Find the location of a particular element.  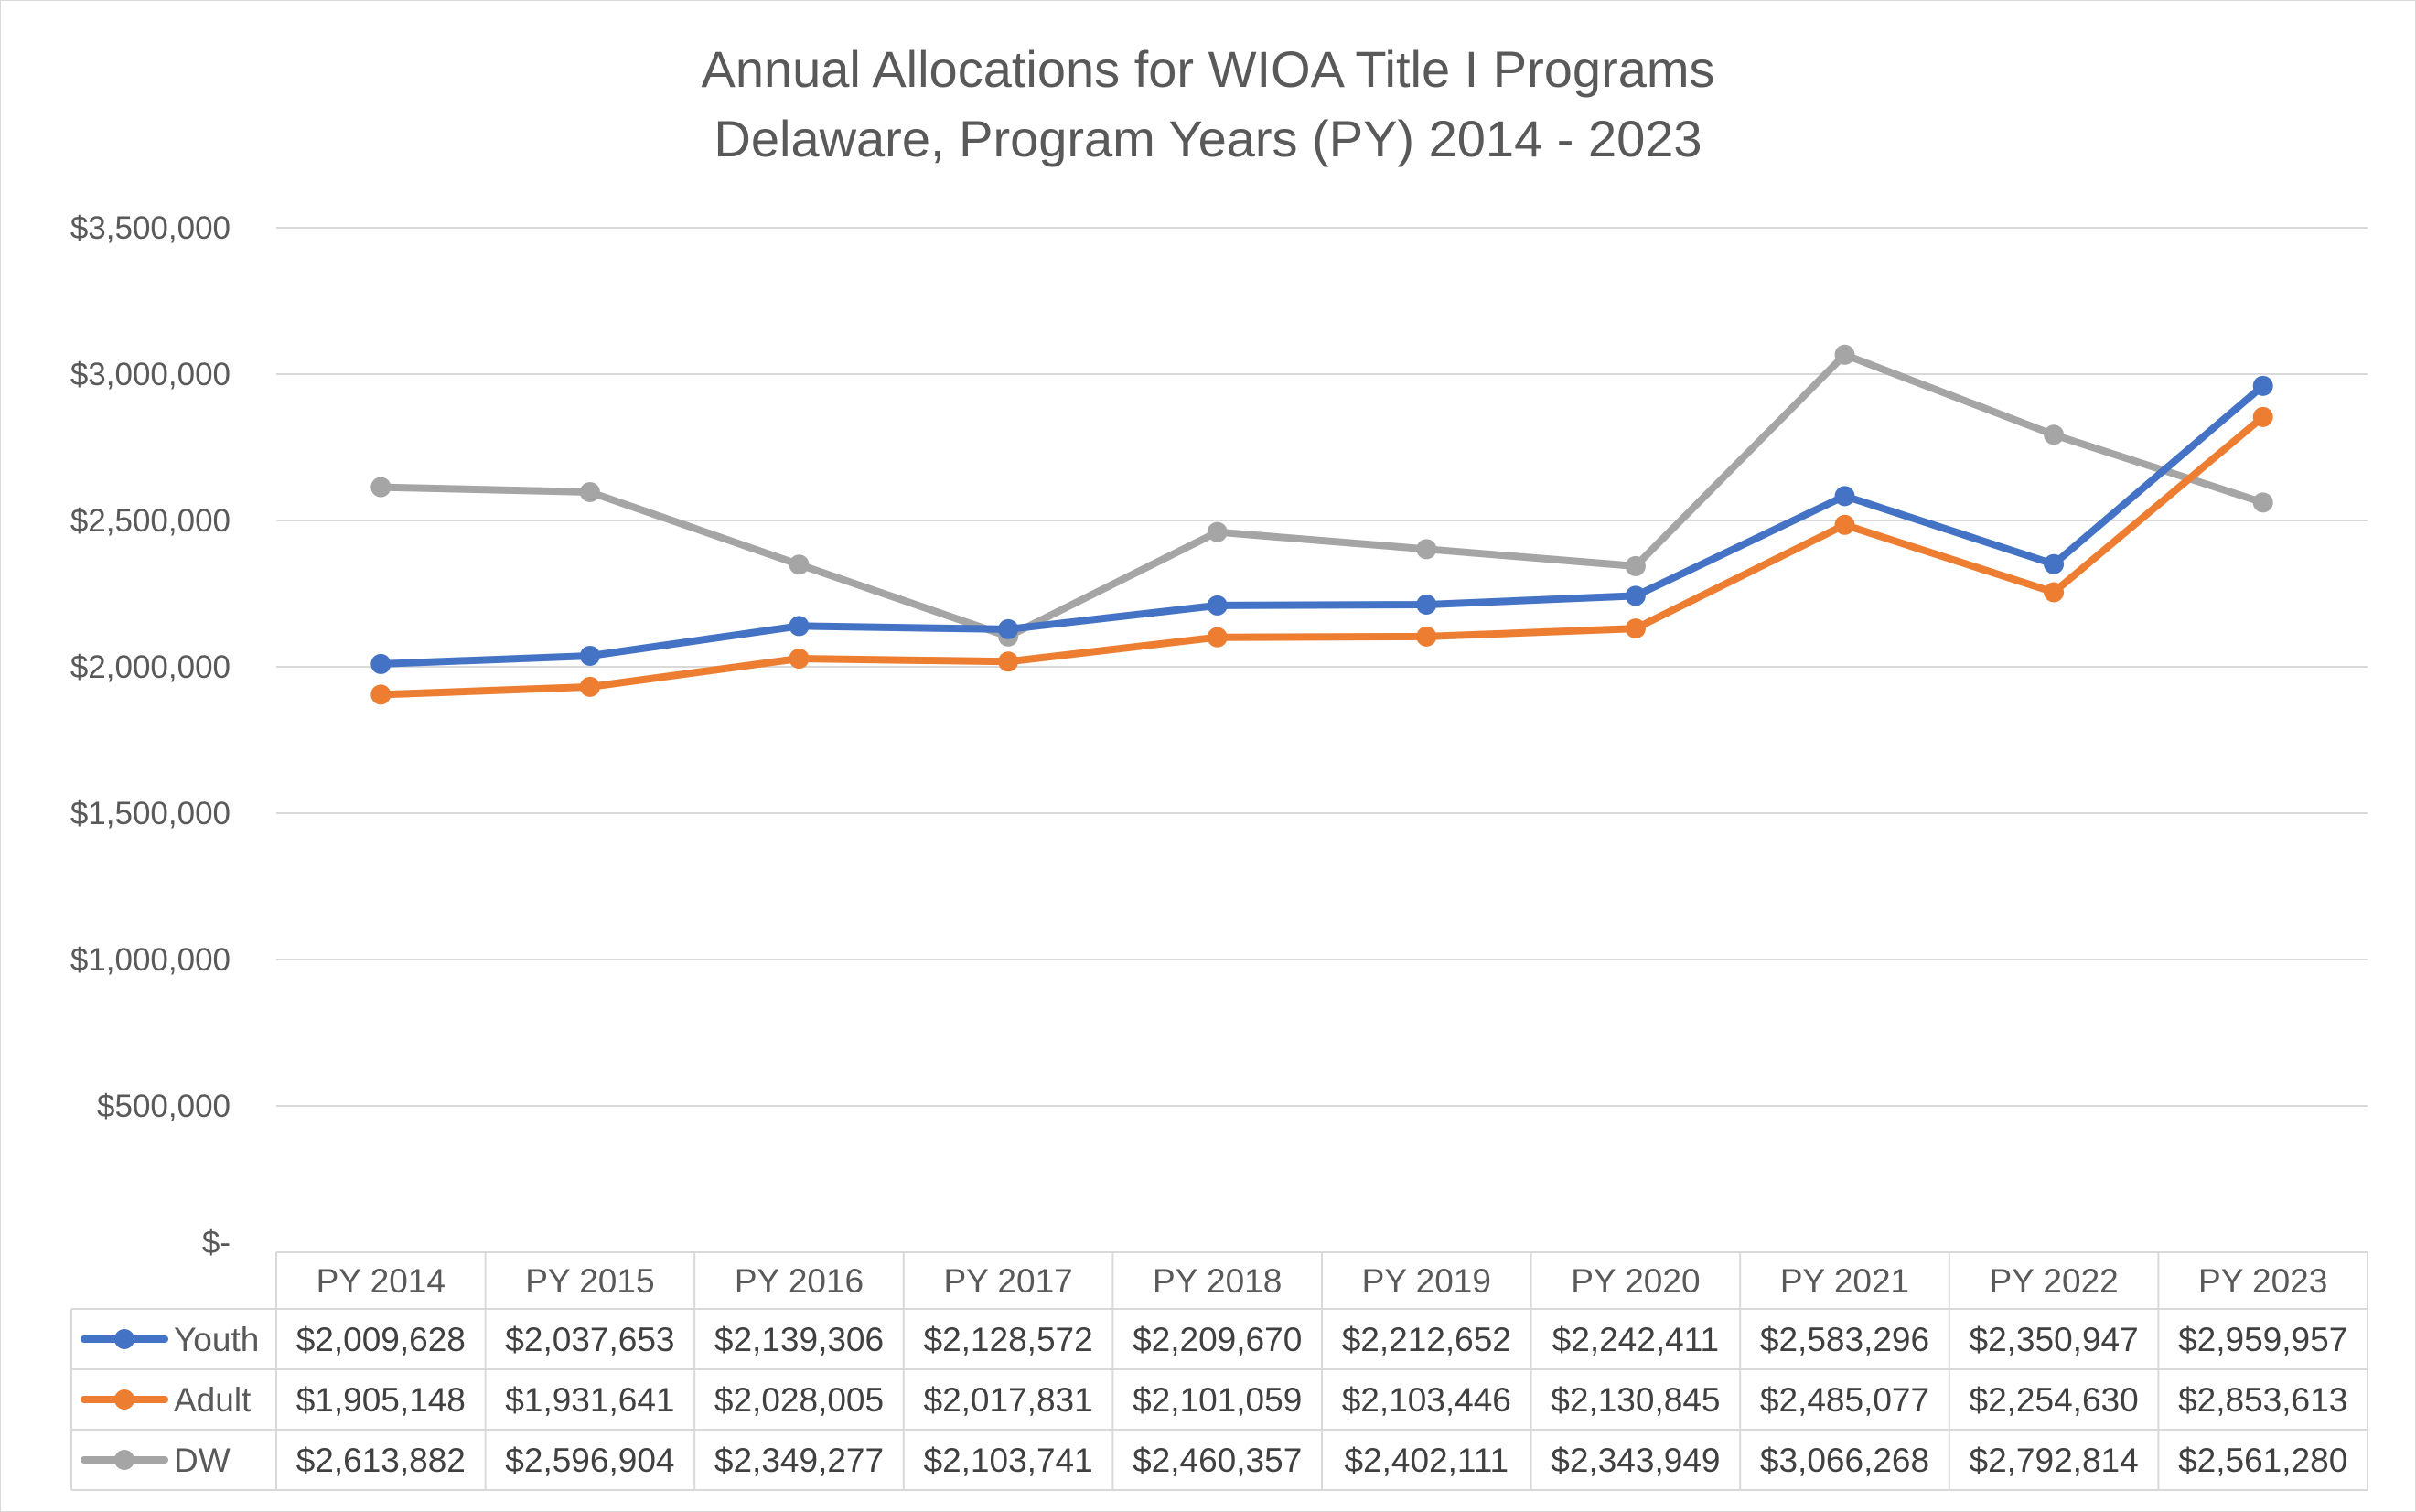

y-tick-label: $2,000,000 is located at coordinates (150, 667).